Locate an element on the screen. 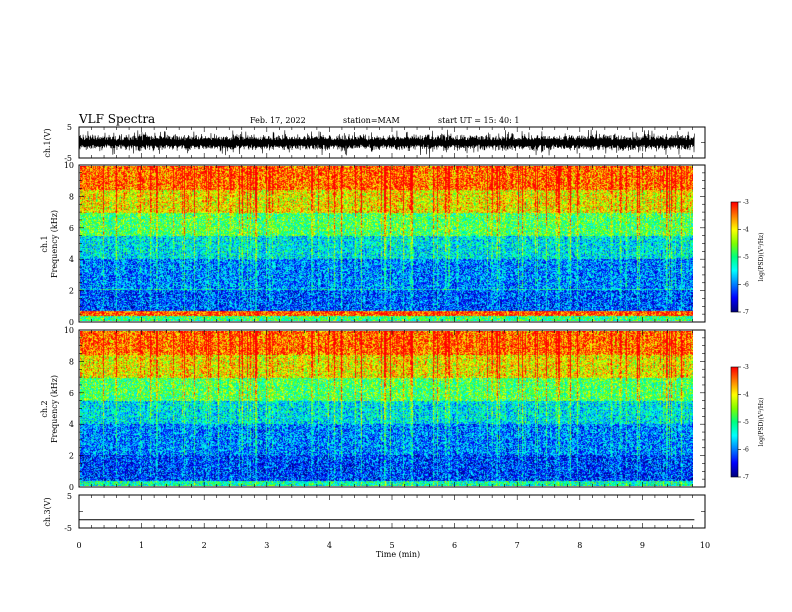 This screenshot has width=792, height=612. ch3-ytick-top: 5 is located at coordinates (69, 496).